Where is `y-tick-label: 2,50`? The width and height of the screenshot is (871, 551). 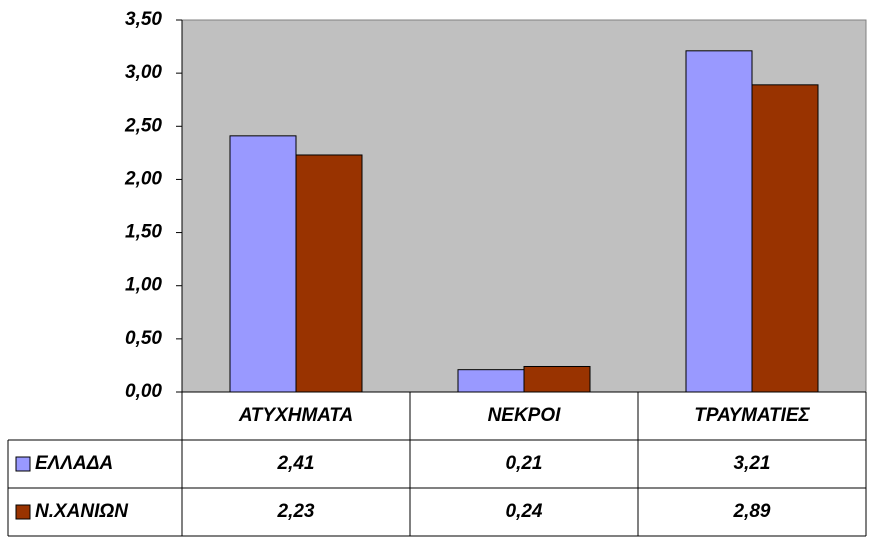 y-tick-label: 2,50 is located at coordinates (143, 125).